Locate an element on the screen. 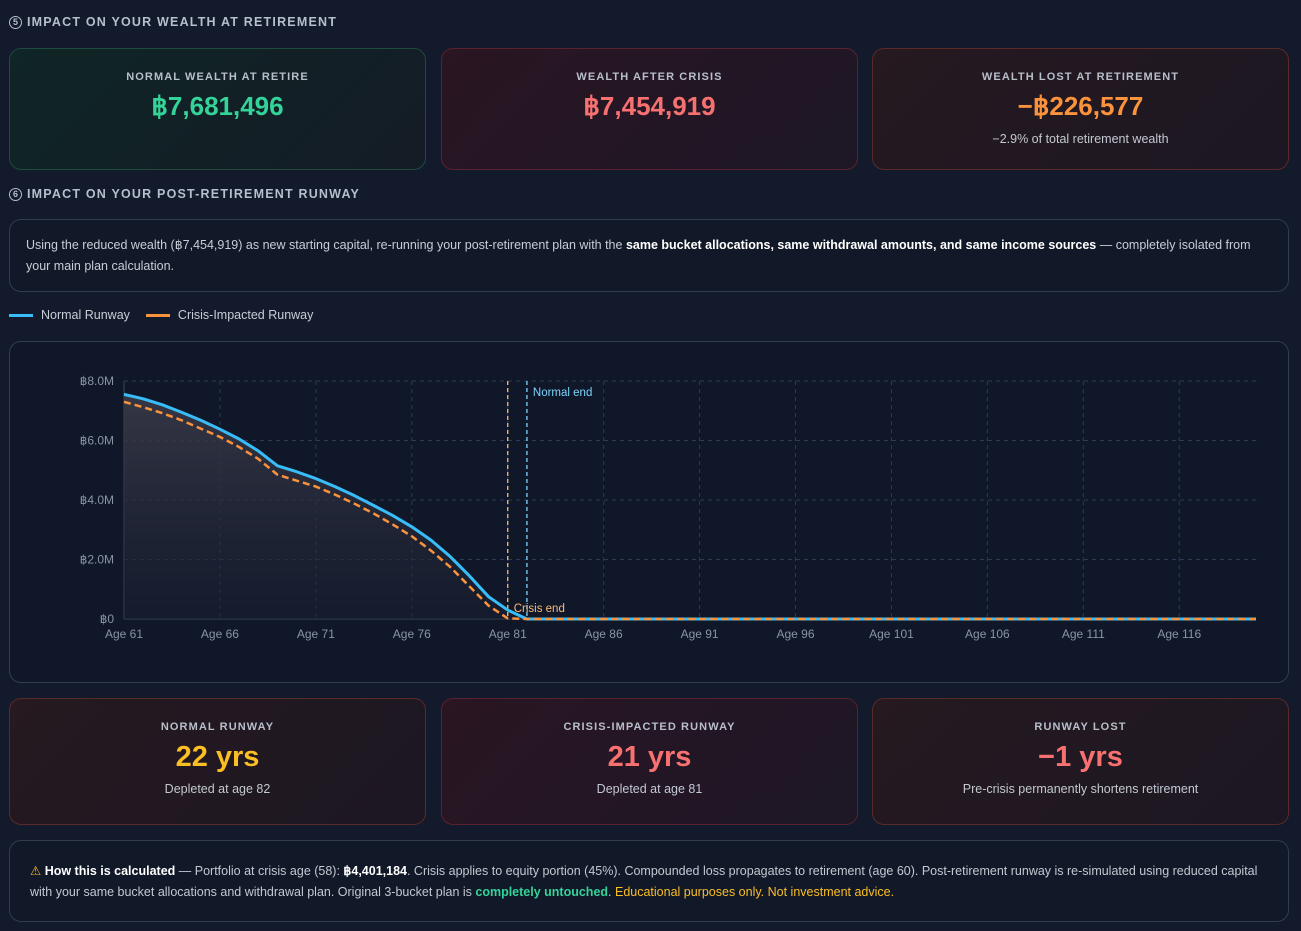  legend-label: Crisis-Impacted Runway is located at coordinates (245, 315).